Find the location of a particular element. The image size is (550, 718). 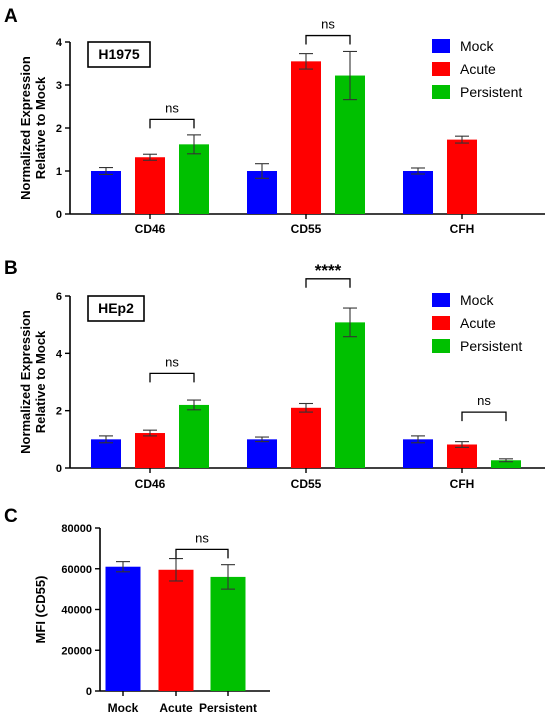

y-tick-label: 3 is located at coordinates (59, 86).